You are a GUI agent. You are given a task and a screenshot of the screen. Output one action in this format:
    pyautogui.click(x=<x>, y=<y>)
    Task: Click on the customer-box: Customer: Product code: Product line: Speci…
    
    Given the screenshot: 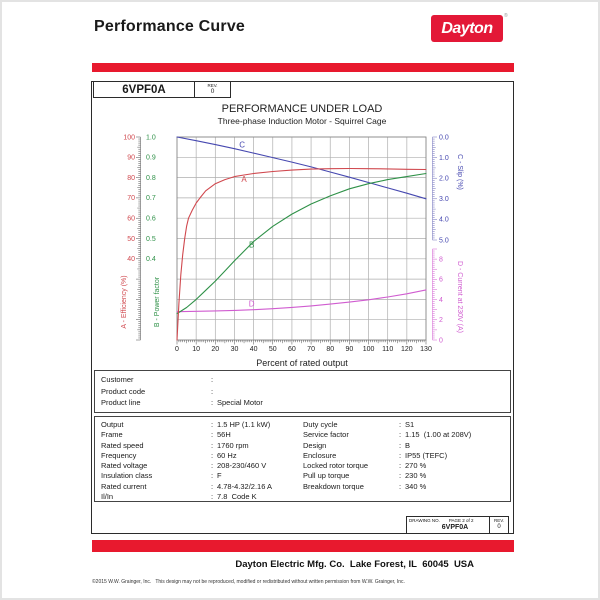 What is the action you would take?
    pyautogui.click(x=302, y=391)
    